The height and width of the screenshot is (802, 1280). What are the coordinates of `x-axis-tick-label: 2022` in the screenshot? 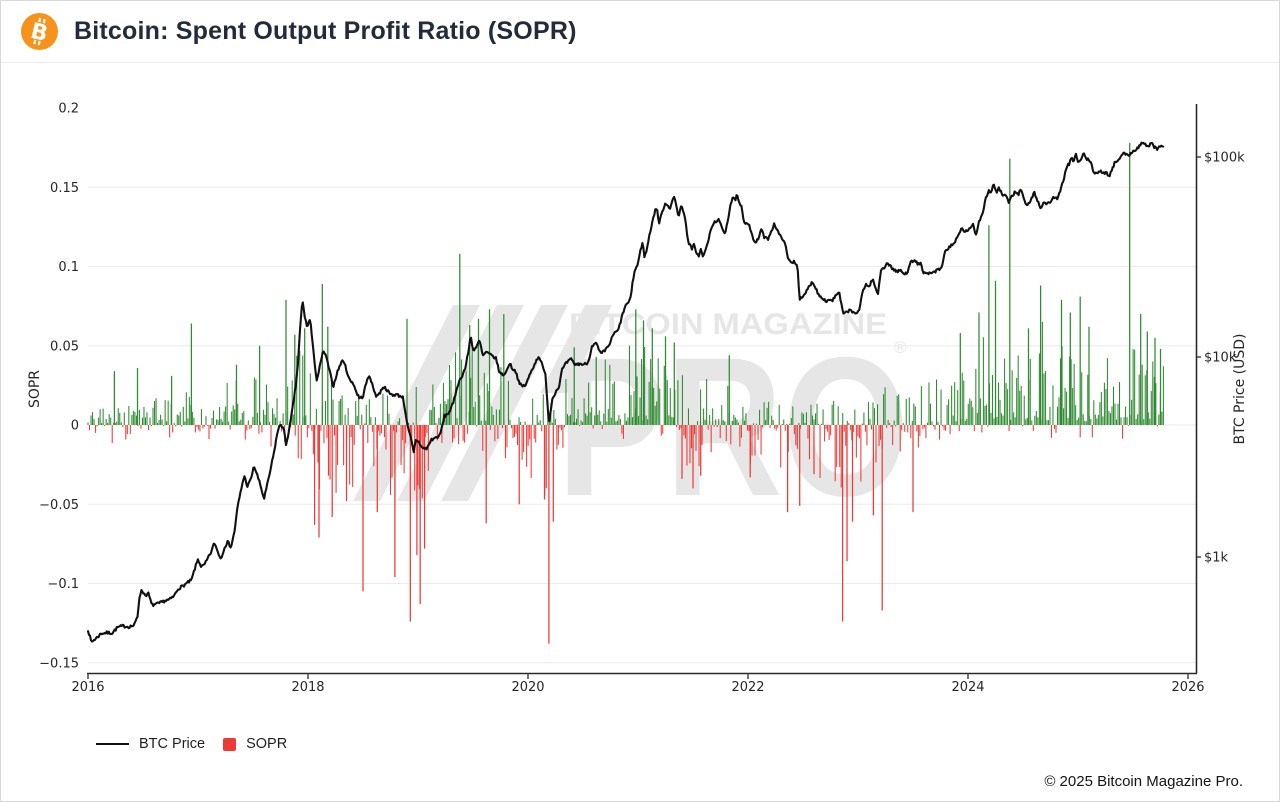 It's located at (747, 687).